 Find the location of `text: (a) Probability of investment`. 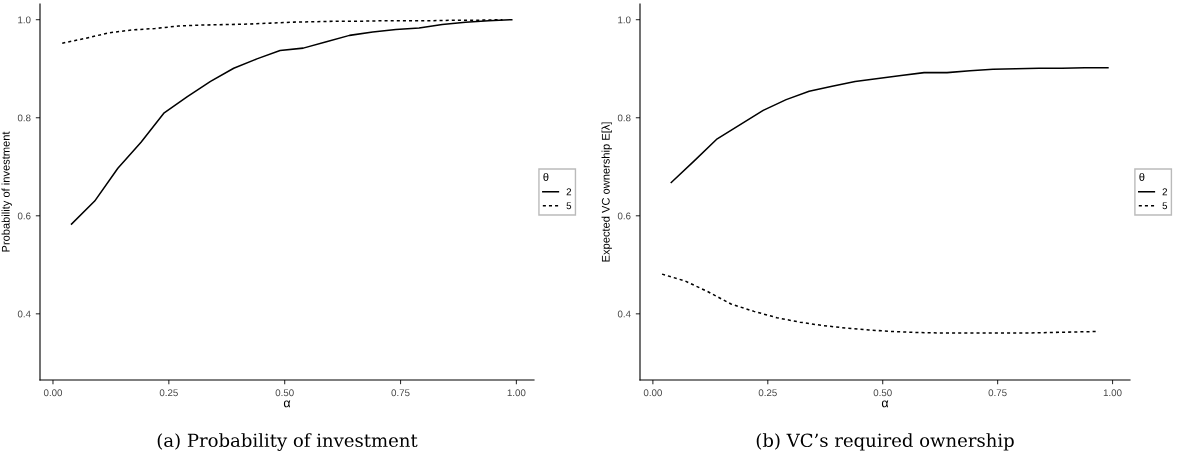

text: (a) Probability of investment is located at coordinates (287, 442).